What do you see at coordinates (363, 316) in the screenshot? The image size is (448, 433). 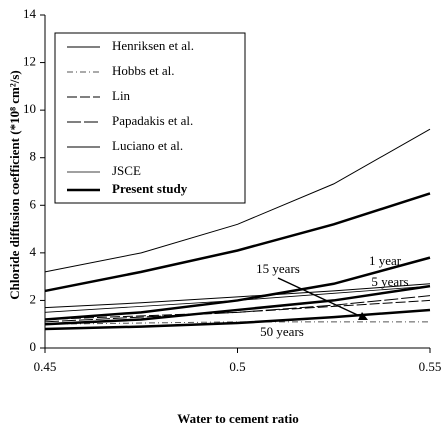 I see `arrow-head` at bounding box center [363, 316].